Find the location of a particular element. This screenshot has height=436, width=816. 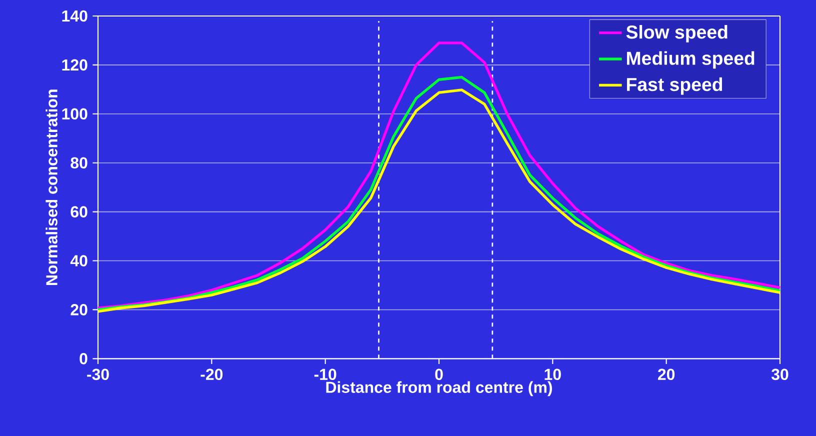

y-tick-label: 0 is located at coordinates (84, 358).